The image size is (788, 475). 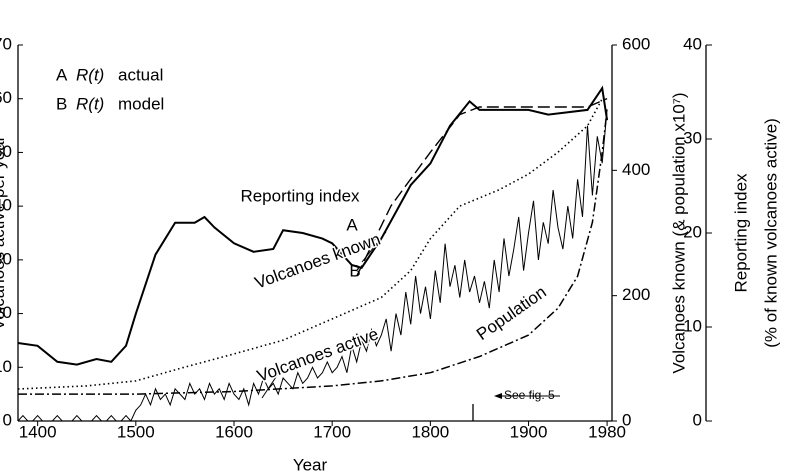 I want to click on annotation: See fig. 5, so click(x=529, y=395).